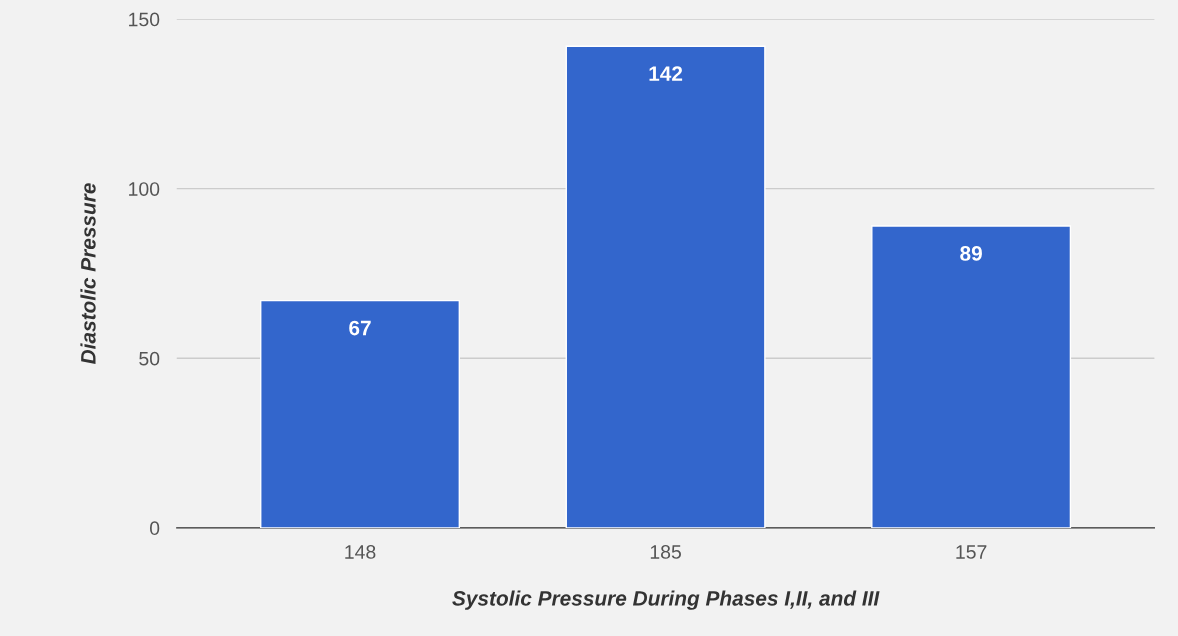 This screenshot has width=1178, height=636. What do you see at coordinates (88, 274) in the screenshot?
I see `y-axis-title: Diastolic Pressure` at bounding box center [88, 274].